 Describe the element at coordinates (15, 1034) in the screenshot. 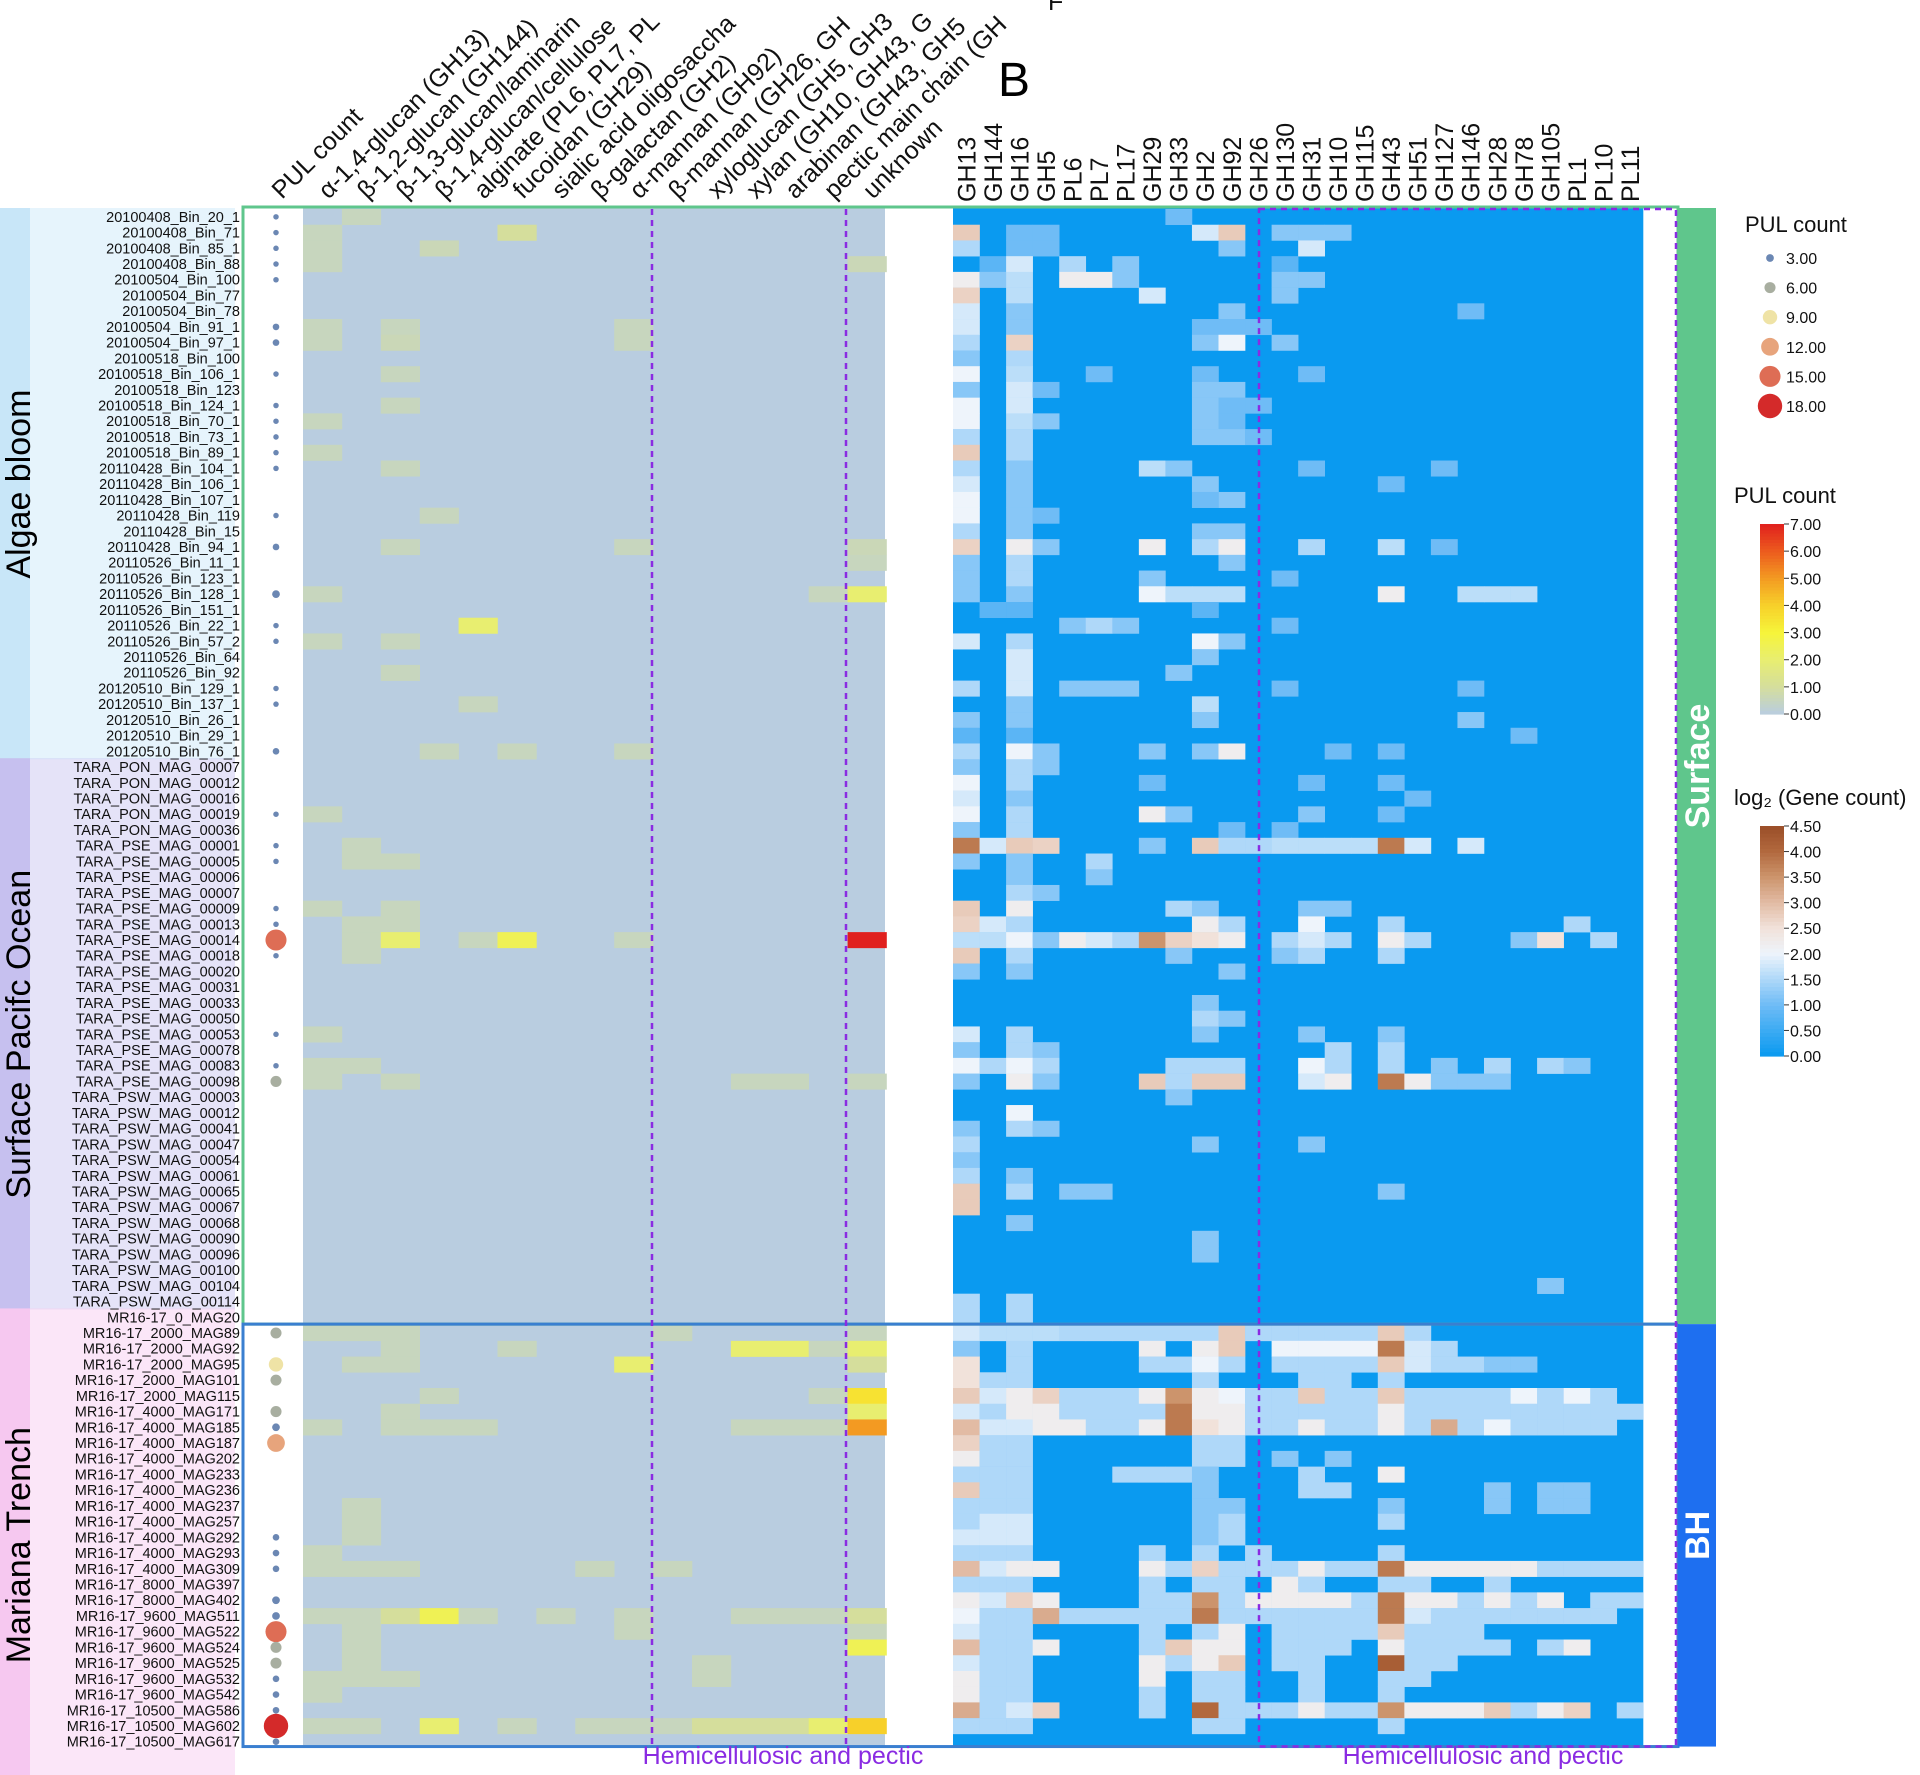

I see `group-band` at that location.